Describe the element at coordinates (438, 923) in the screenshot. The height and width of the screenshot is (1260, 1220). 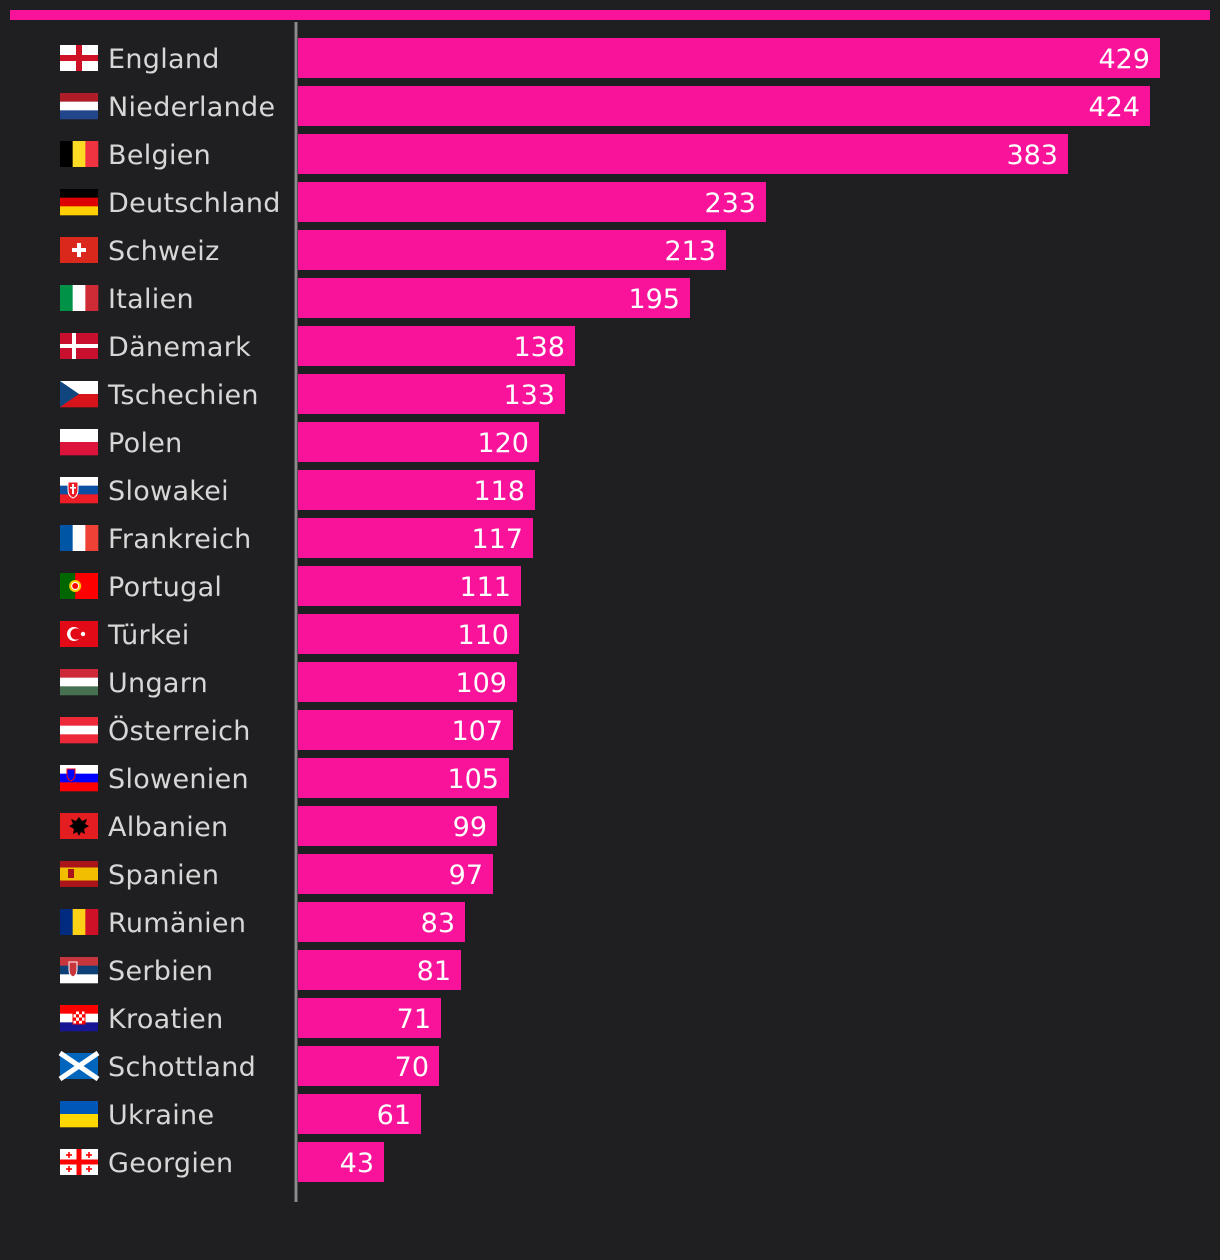
I see `value-label: 83` at that location.